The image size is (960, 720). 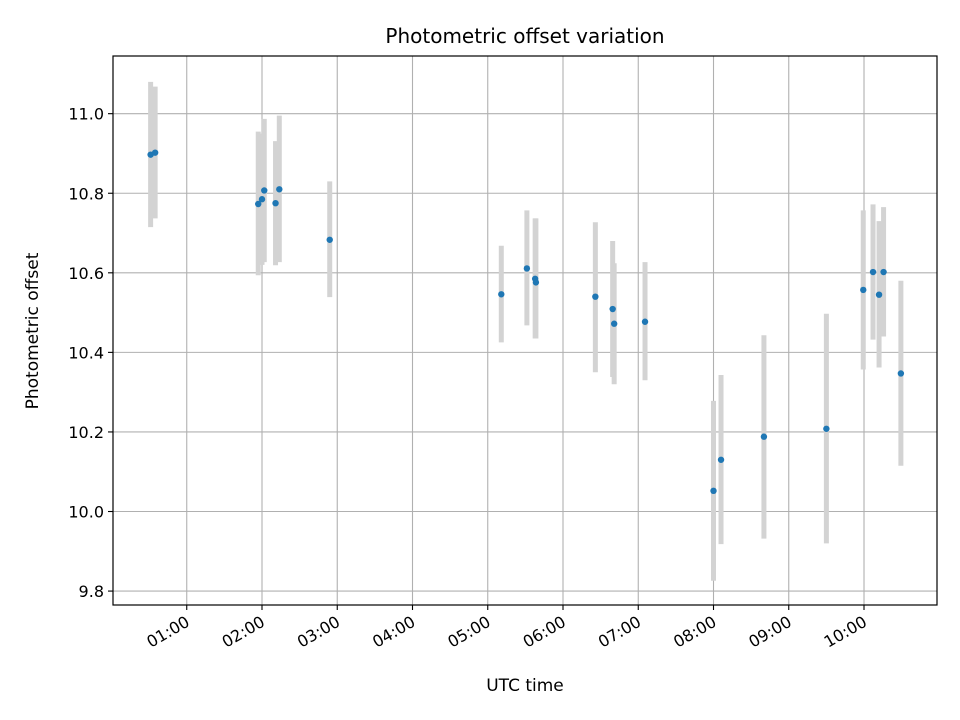 I want to click on x-tick-label: 02:00, so click(x=243, y=632).